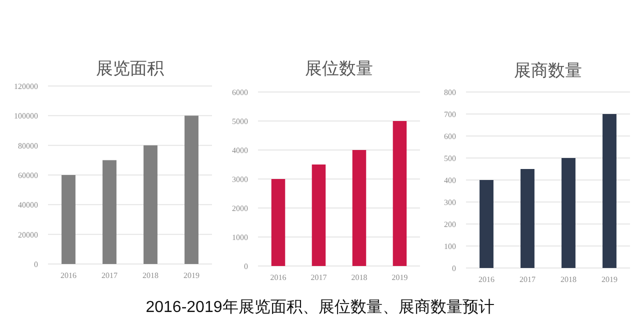  What do you see at coordinates (240, 92) in the screenshot?
I see `y-tick-label: 6000` at bounding box center [240, 92].